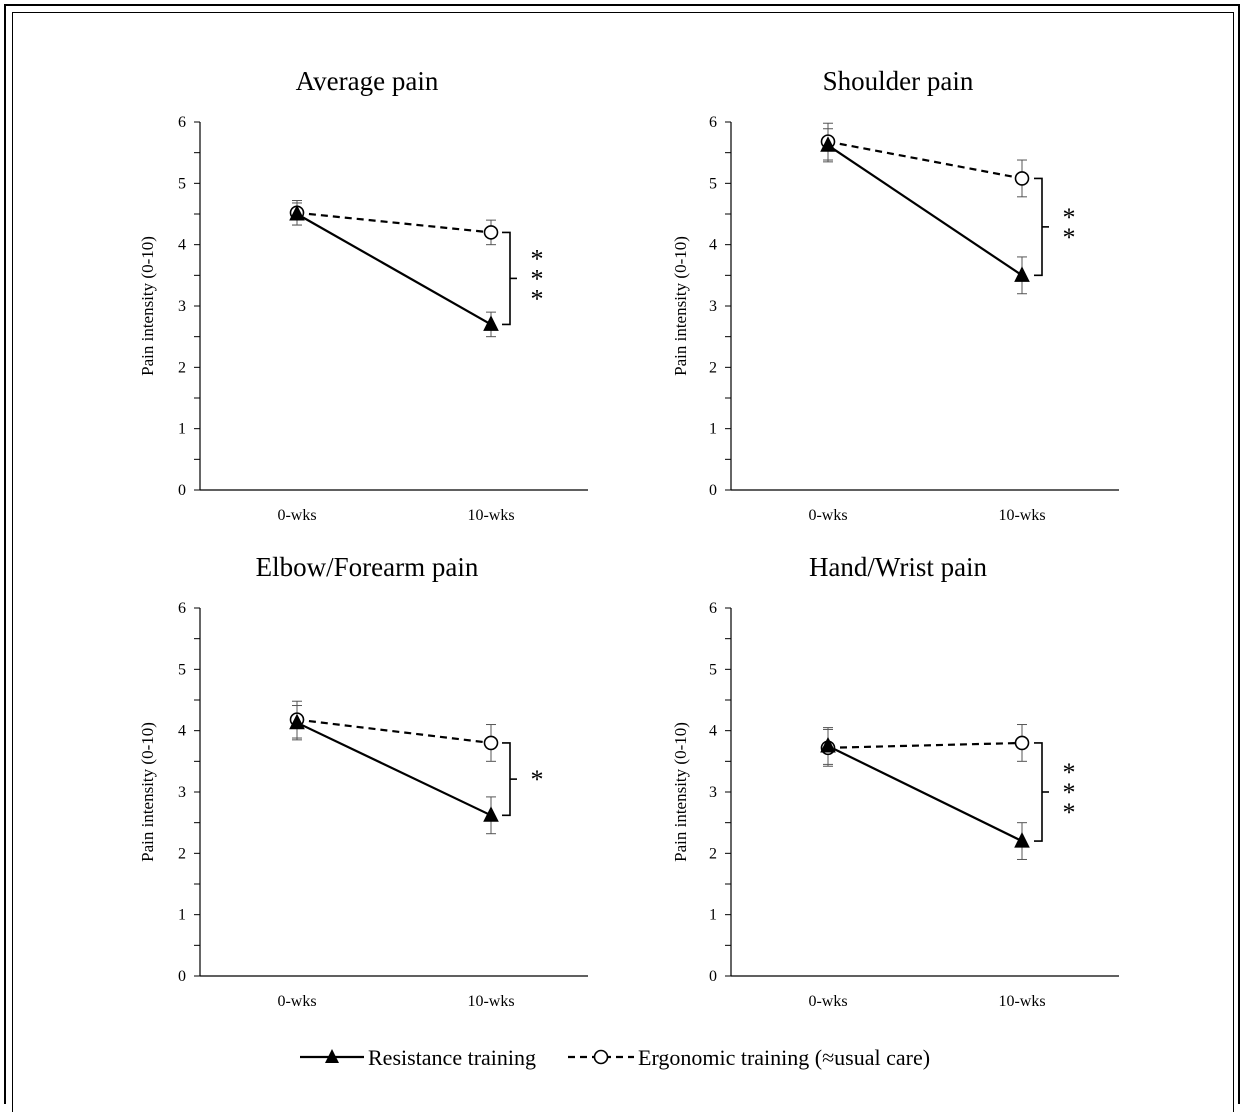  I want to click on chart-title: Average pain, so click(367, 81).